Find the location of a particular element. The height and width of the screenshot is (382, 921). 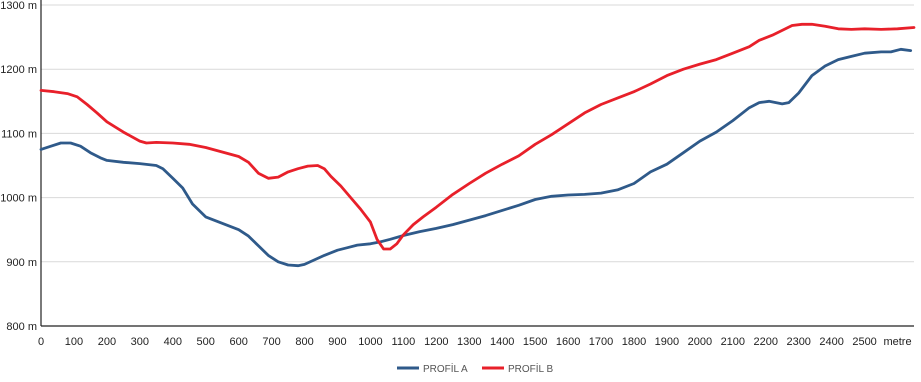

y-tick-labels: 800 m 900 m 1000 m 1100 m 1200 m 1300 m is located at coordinates (18, 166).